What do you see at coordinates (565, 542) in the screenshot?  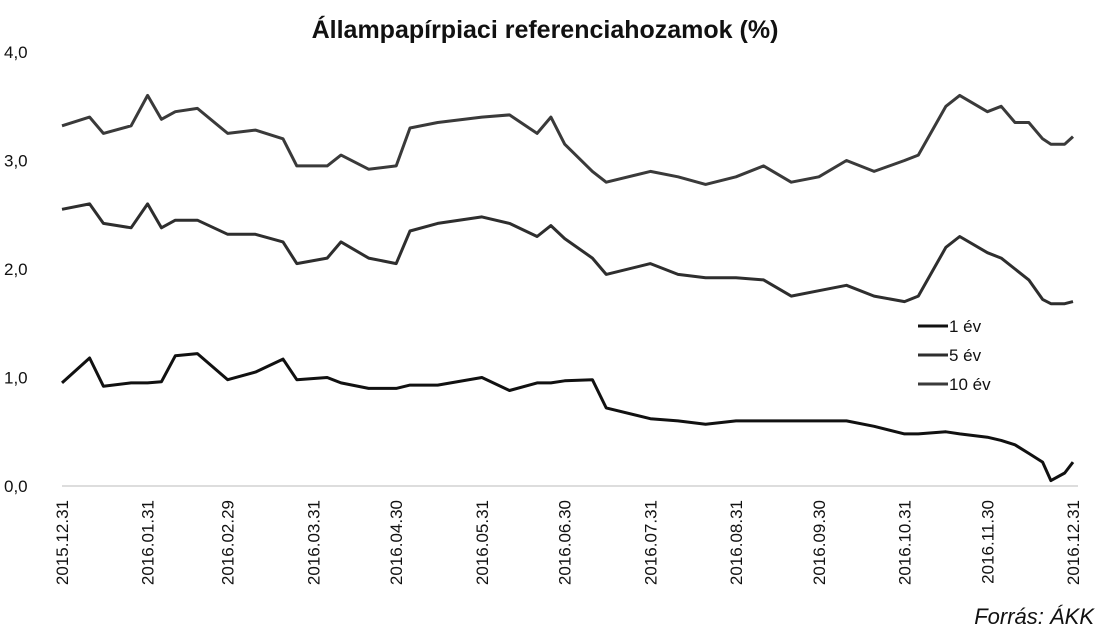 I see `x-tick-label: 2016.06.30` at bounding box center [565, 542].